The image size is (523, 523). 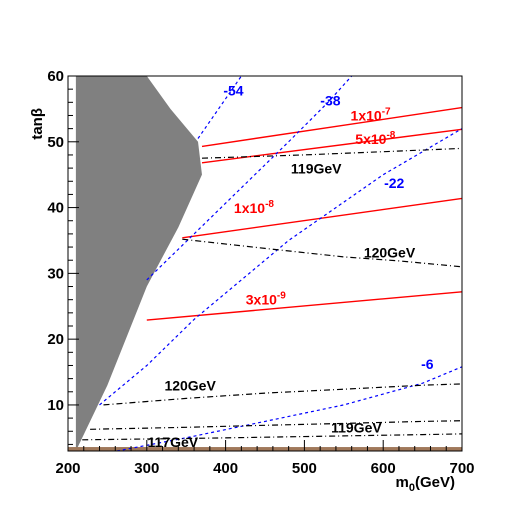 I want to click on annotation-label-10: 120GeV, so click(x=190, y=385).